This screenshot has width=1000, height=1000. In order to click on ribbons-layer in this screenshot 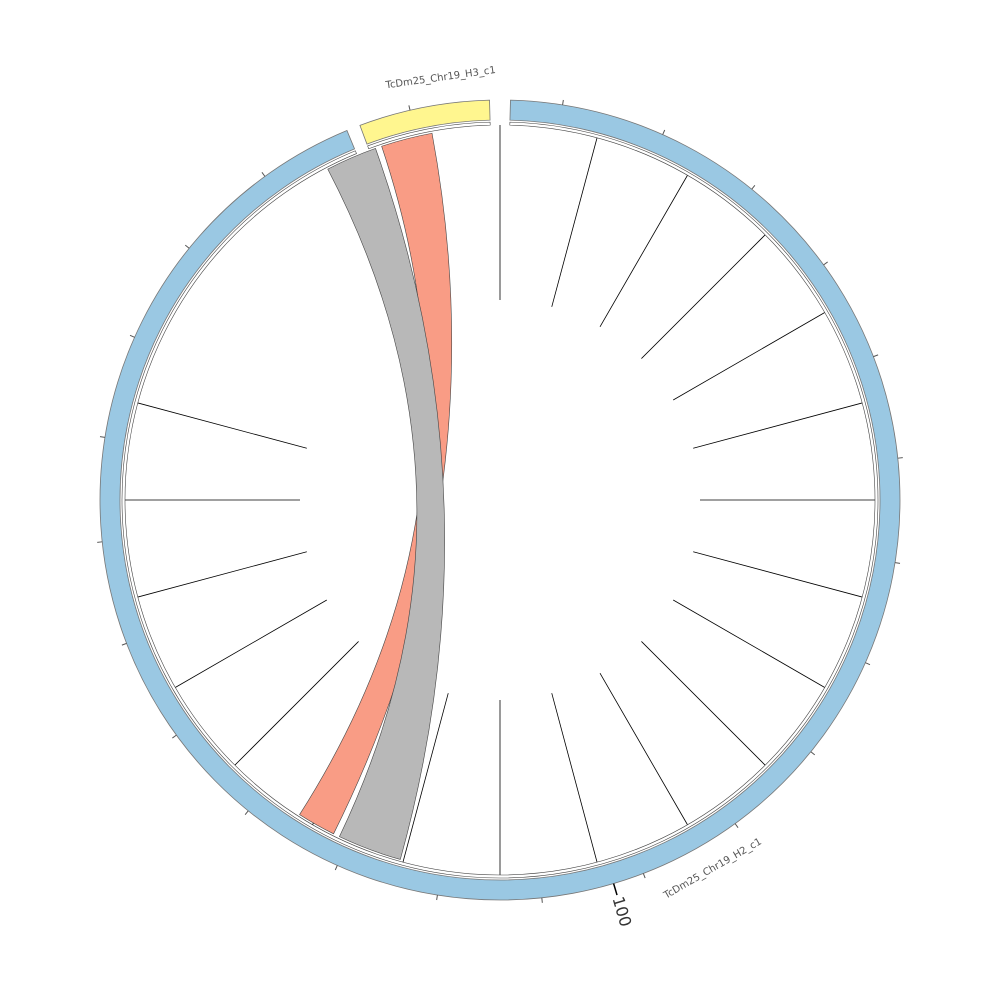, I will do `click(376, 496)`.